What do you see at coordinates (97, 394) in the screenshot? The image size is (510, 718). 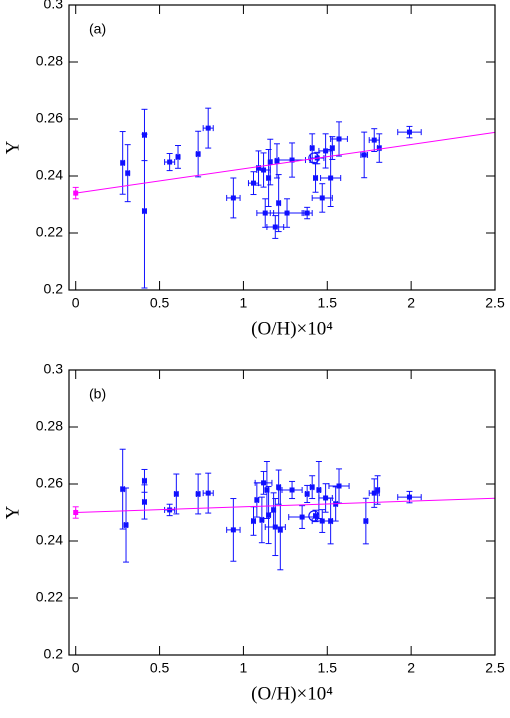 I see `panel-label: (b)` at bounding box center [97, 394].